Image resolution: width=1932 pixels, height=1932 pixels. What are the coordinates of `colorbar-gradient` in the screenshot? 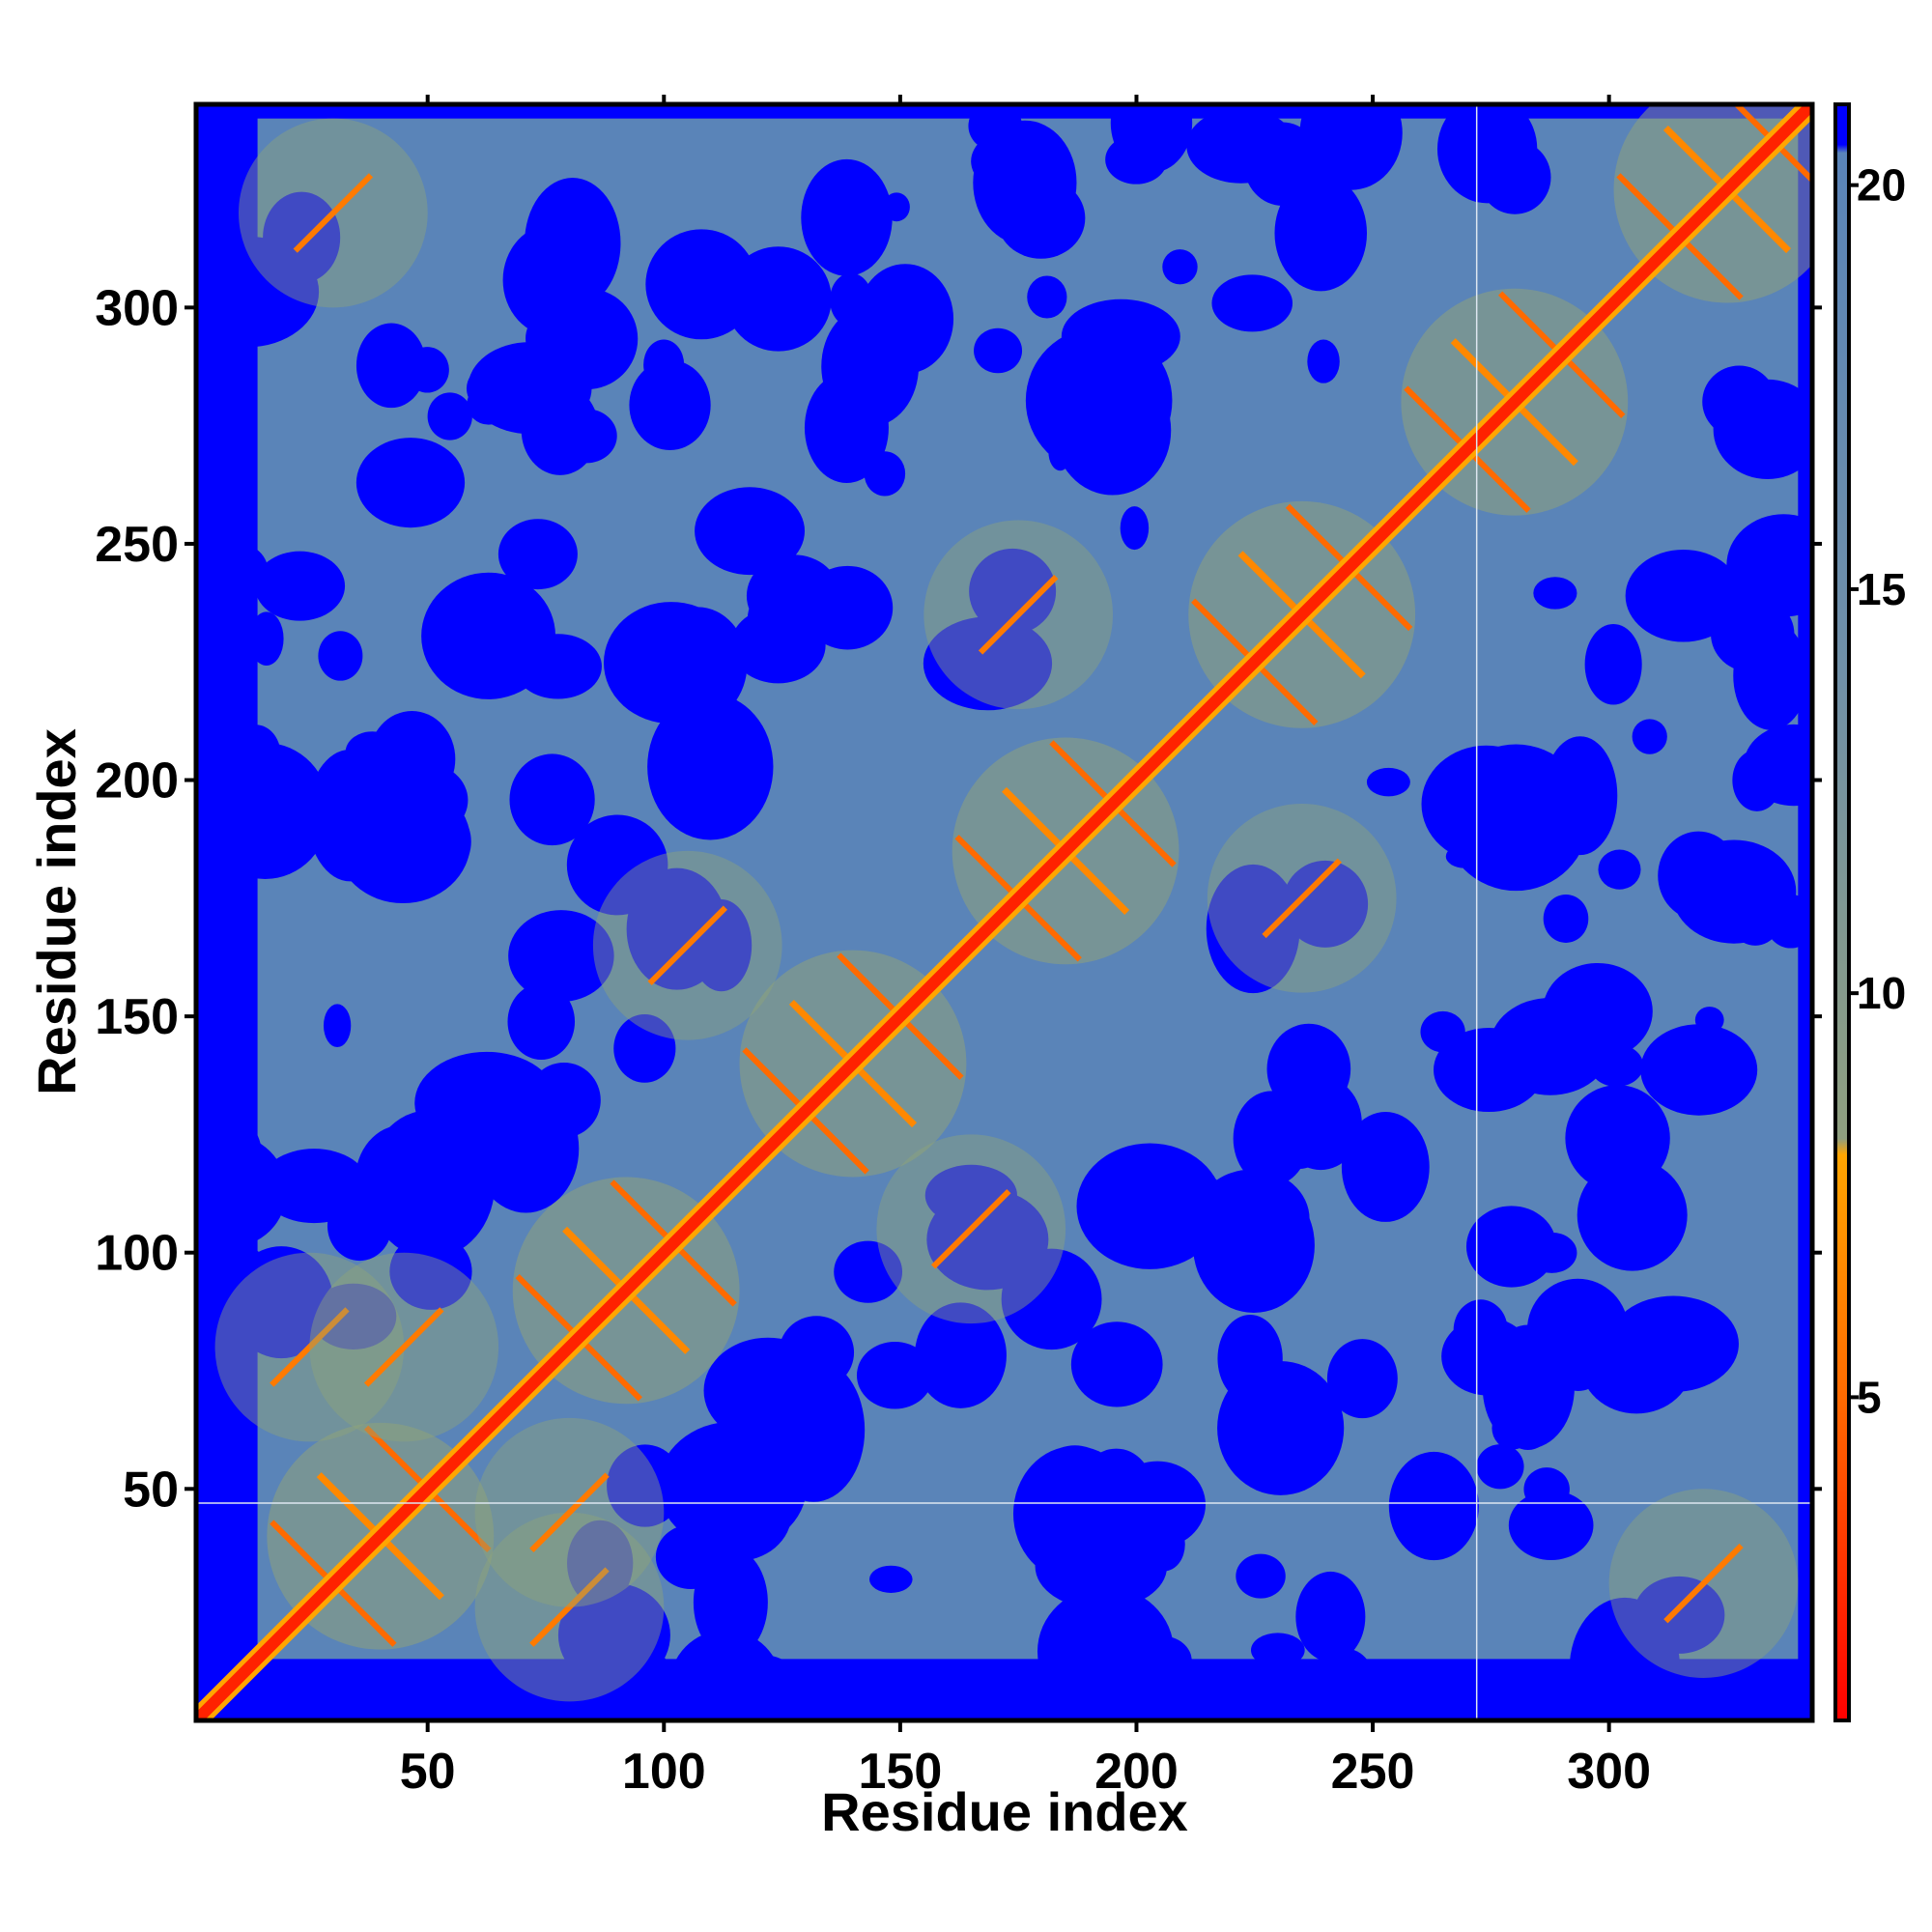 It's located at (1842, 912).